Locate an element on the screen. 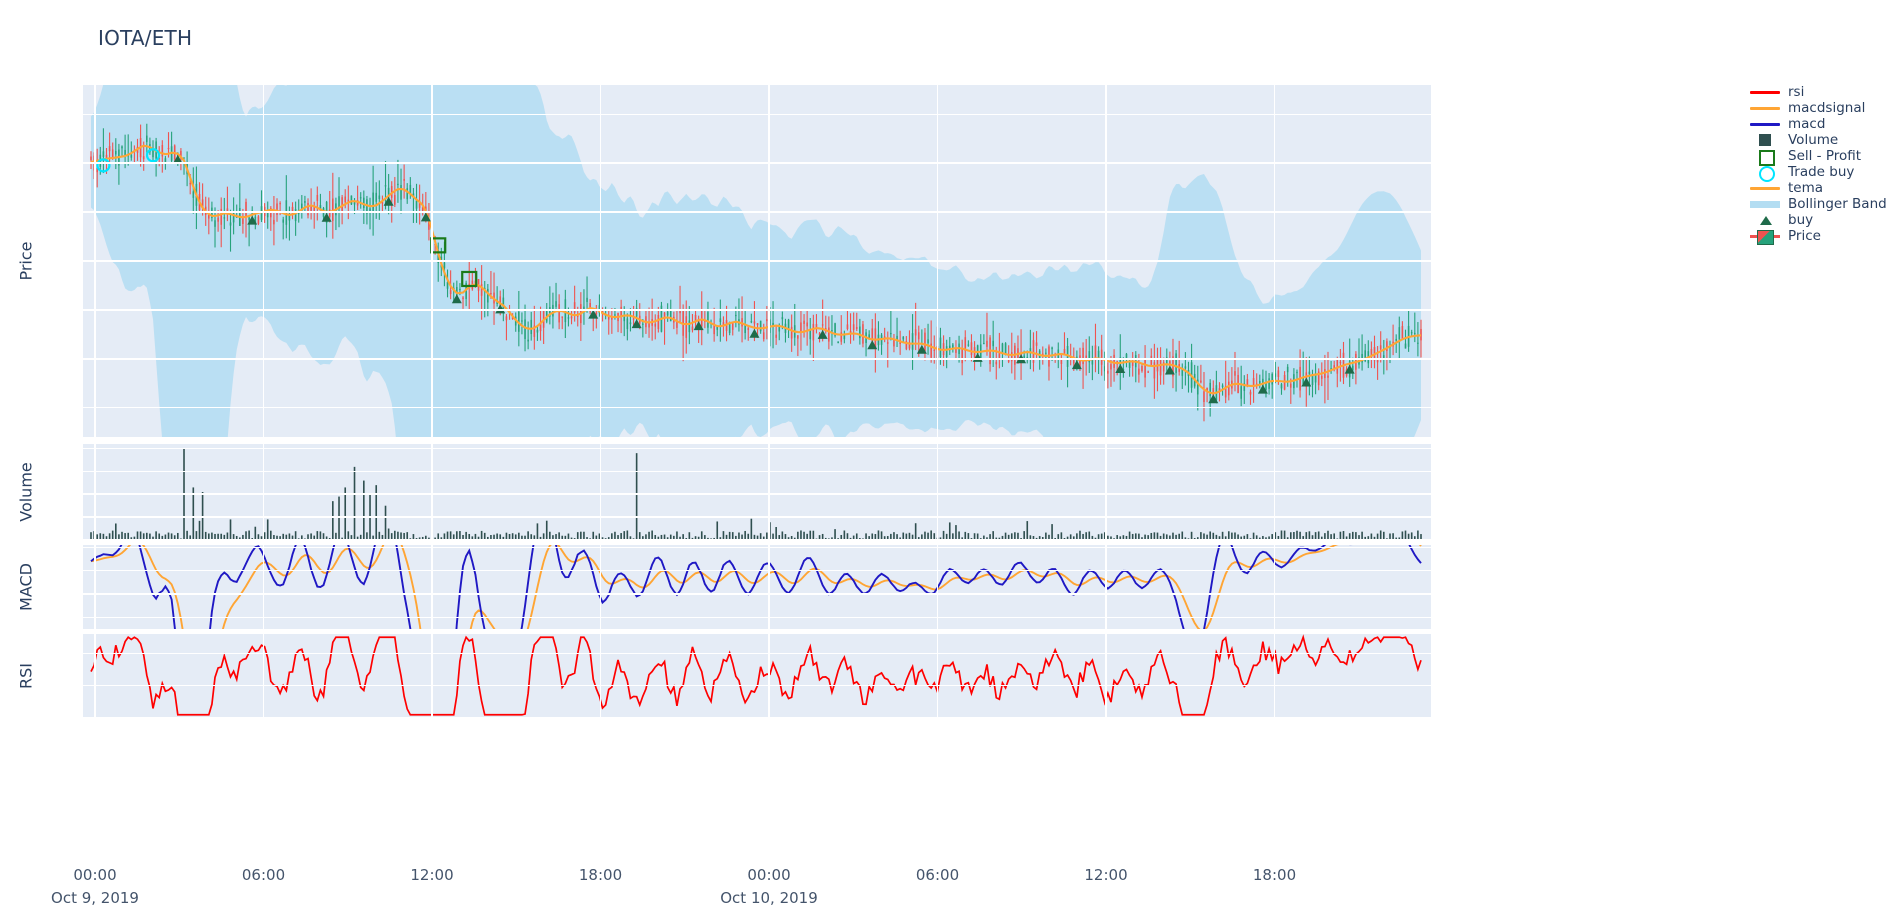  legend-item-price: Price is located at coordinates (1819, 236).